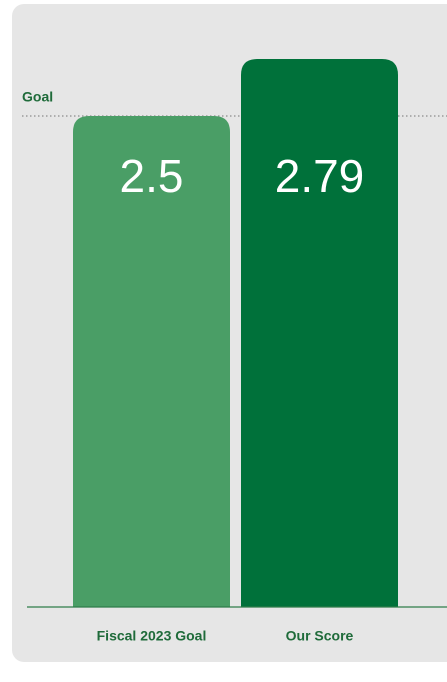 This screenshot has height=682, width=447. I want to click on value-label: 2.5, so click(152, 176).